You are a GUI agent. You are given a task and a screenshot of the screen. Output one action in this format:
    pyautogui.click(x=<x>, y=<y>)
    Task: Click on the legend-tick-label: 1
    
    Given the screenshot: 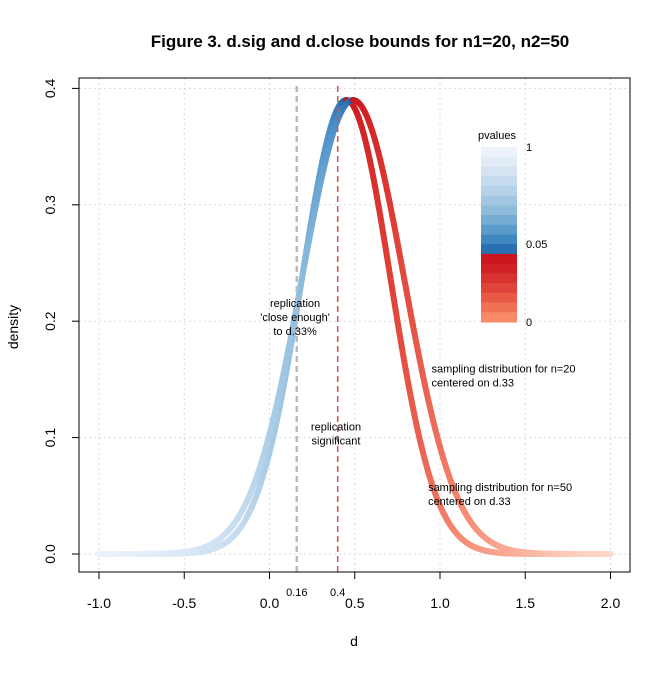 What is the action you would take?
    pyautogui.click(x=529, y=148)
    